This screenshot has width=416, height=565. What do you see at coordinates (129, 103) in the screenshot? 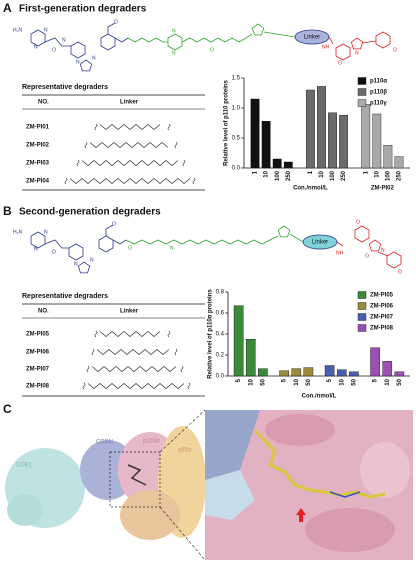
I see `table-header: Linker` at bounding box center [129, 103].